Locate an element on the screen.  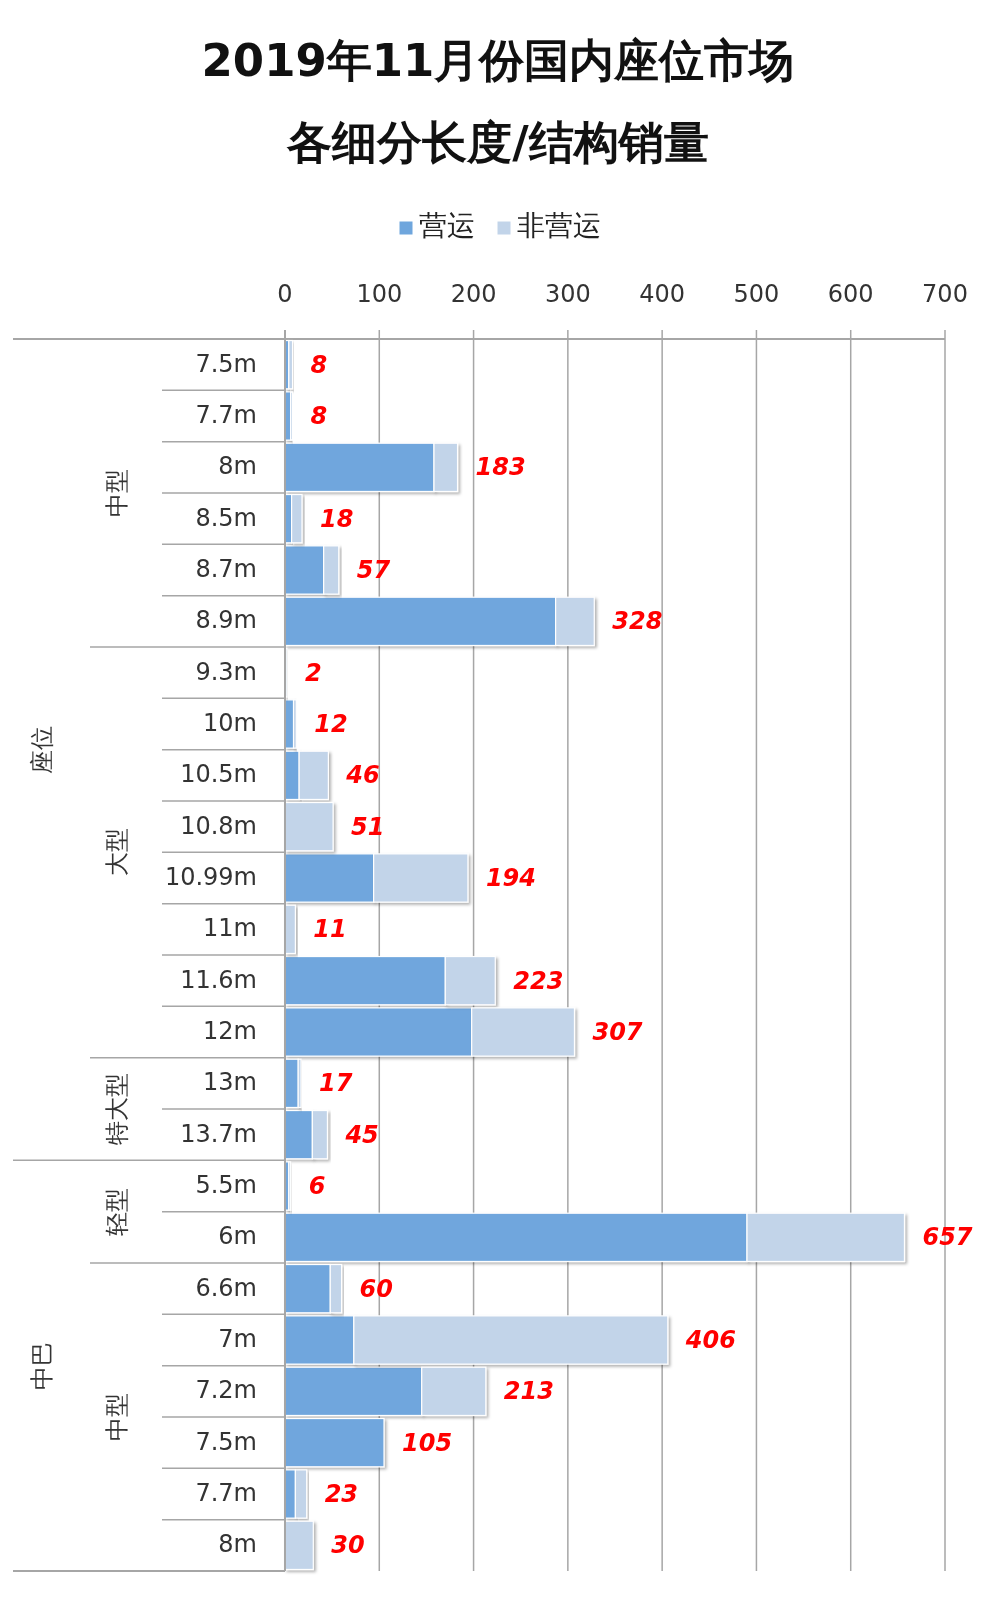
legend-label: 营运 is located at coordinates (447, 225).